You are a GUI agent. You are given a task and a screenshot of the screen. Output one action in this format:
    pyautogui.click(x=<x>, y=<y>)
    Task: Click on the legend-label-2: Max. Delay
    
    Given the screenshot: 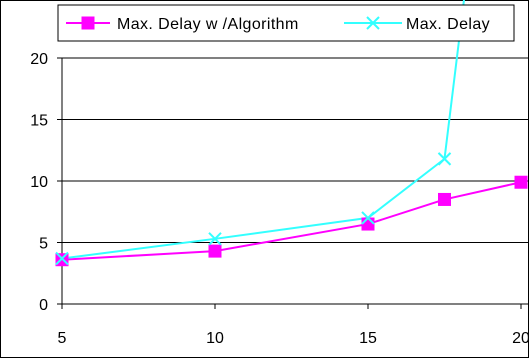 What is the action you would take?
    pyautogui.click(x=448, y=24)
    